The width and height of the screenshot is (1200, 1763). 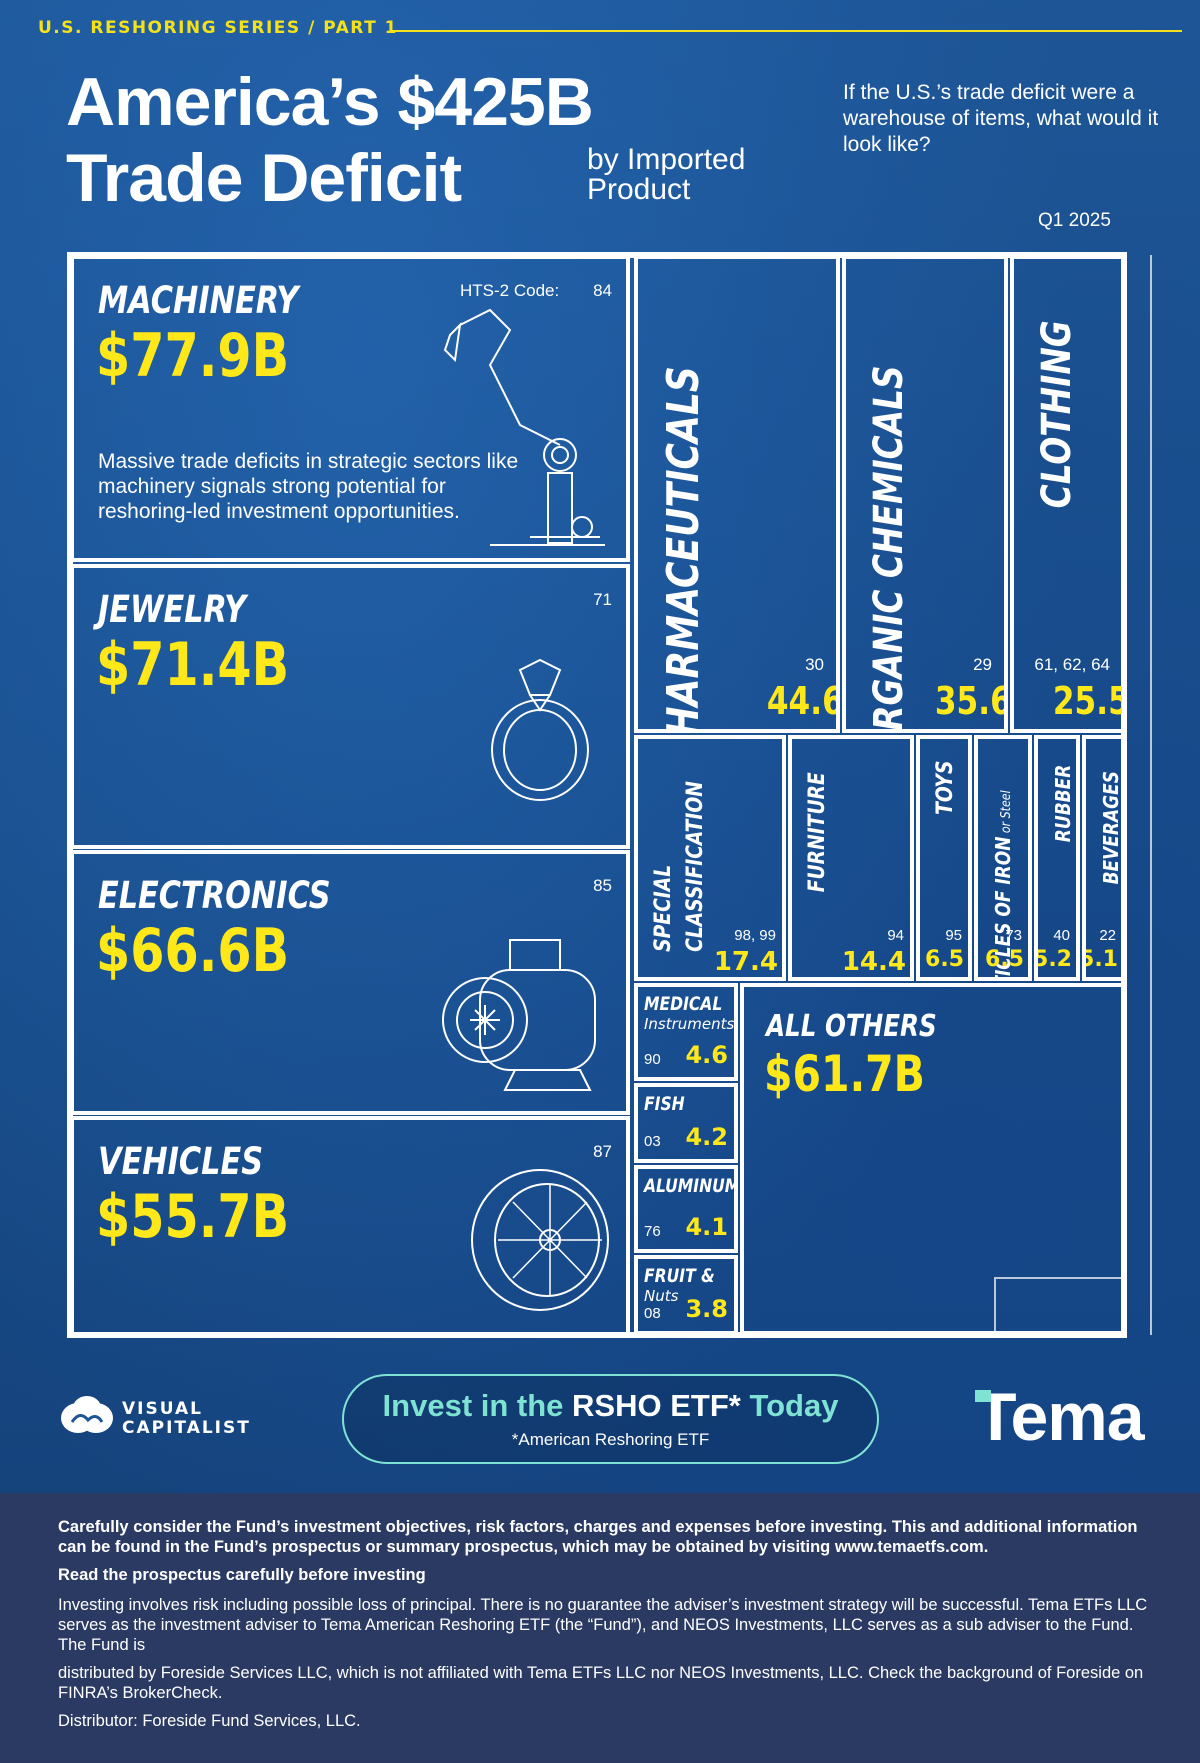 I want to click on category-value: 44.6, so click(x=803, y=701).